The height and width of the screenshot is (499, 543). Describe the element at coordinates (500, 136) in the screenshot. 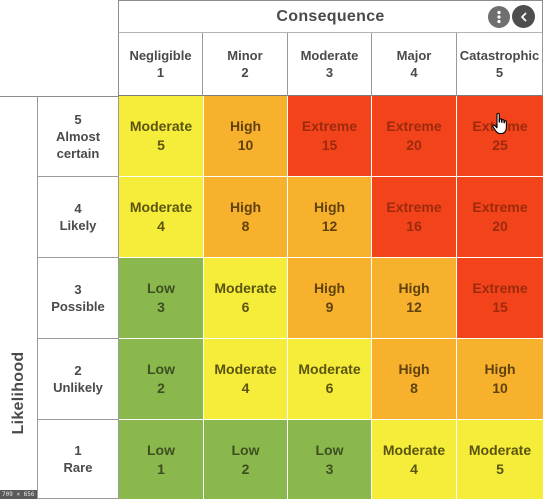

I see `risk-cell: Extreme 25` at that location.